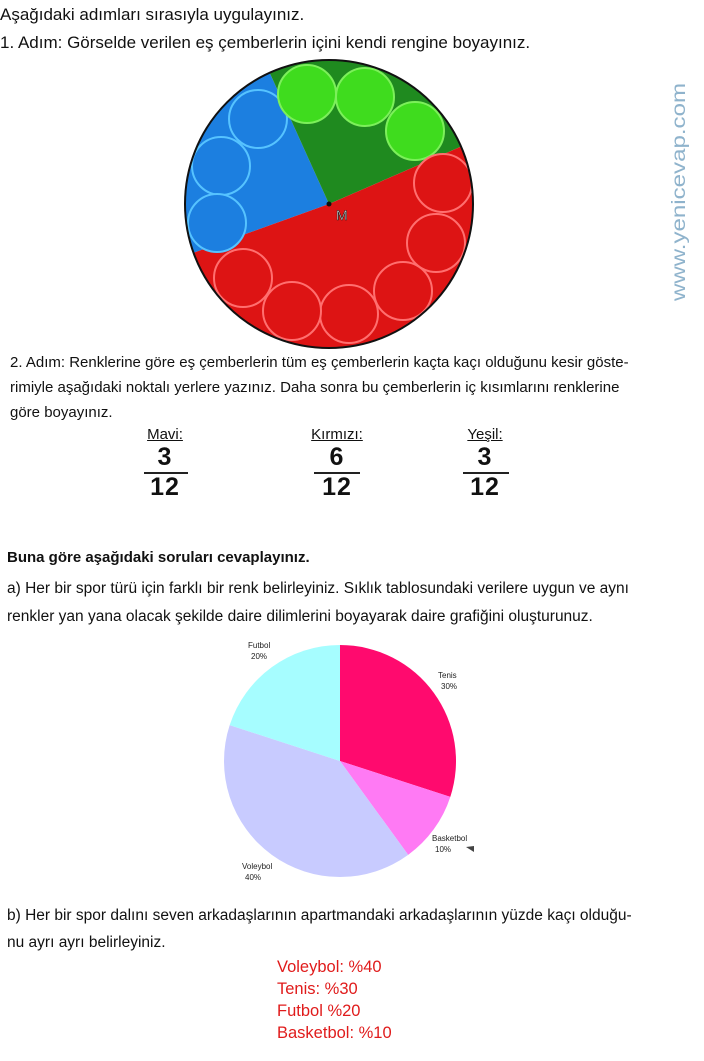 The image size is (704, 1061). I want to click on pie-slice-basketbol, so click(395, 808).